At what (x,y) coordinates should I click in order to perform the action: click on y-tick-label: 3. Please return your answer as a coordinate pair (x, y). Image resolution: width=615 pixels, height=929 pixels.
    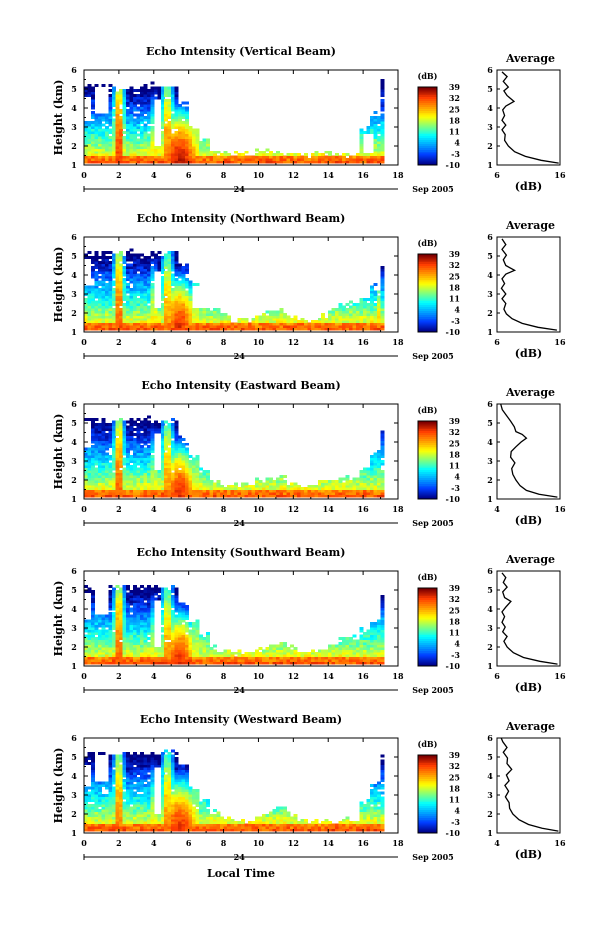
    Looking at the image, I should click on (74, 628).